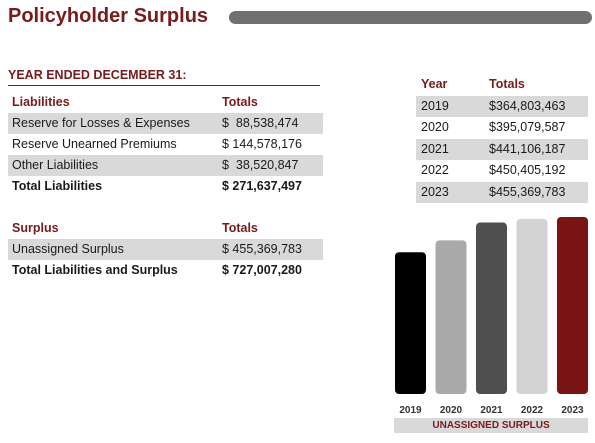  What do you see at coordinates (97, 75) in the screenshot?
I see `section-heading: YEAR ENDED DECEMBER 31:` at bounding box center [97, 75].